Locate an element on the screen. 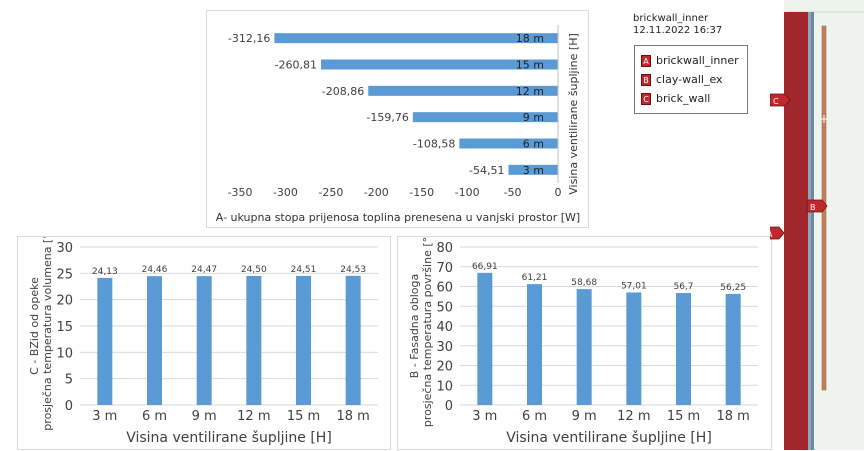 The height and width of the screenshot is (451, 864). tick-label: 30 is located at coordinates (444, 347).